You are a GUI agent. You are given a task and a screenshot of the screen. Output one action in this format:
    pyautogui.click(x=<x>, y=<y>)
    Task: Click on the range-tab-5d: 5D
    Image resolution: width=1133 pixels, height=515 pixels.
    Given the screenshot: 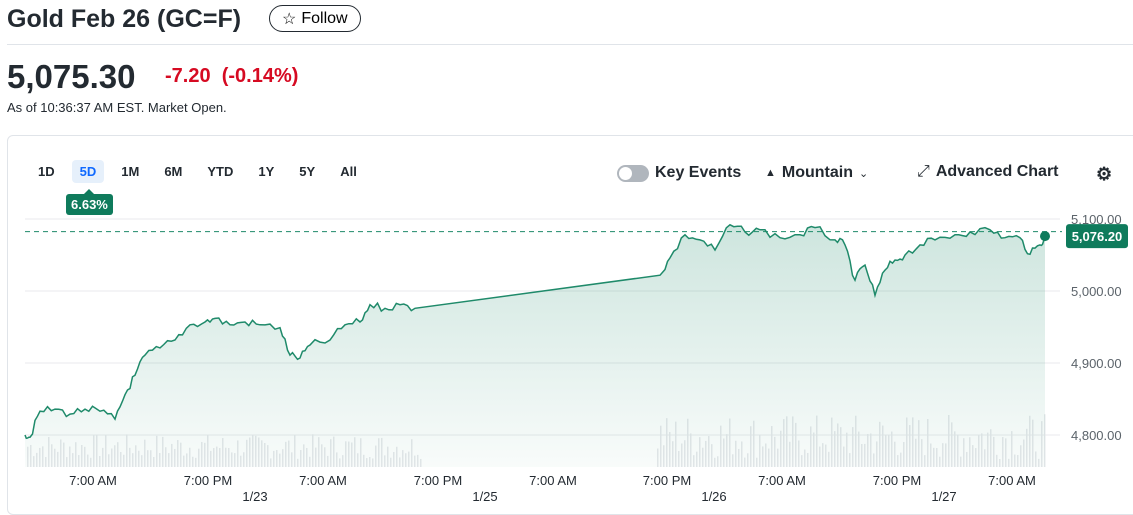 What is the action you would take?
    pyautogui.click(x=88, y=171)
    